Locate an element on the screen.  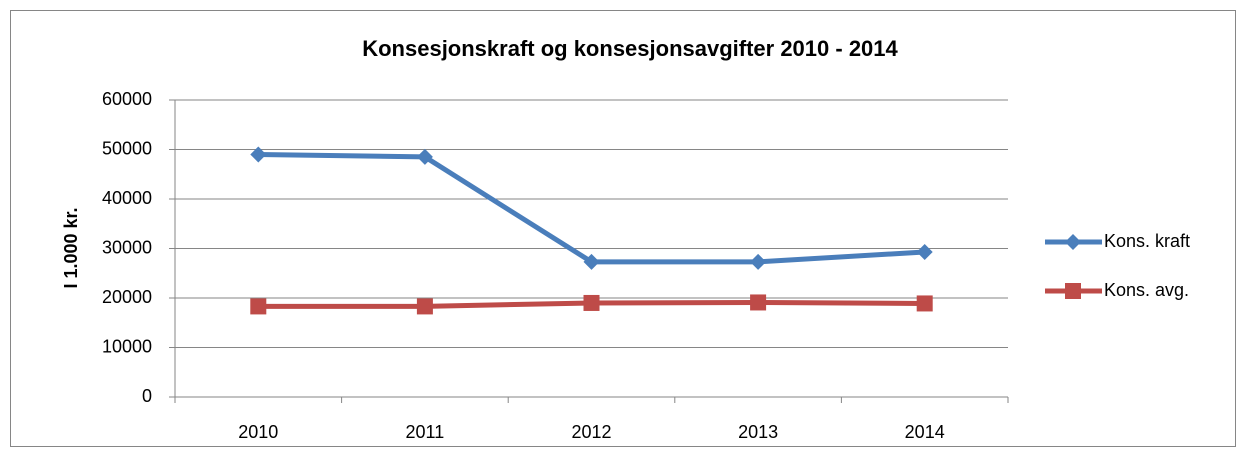
y-tick-label: 0 is located at coordinates (147, 396).